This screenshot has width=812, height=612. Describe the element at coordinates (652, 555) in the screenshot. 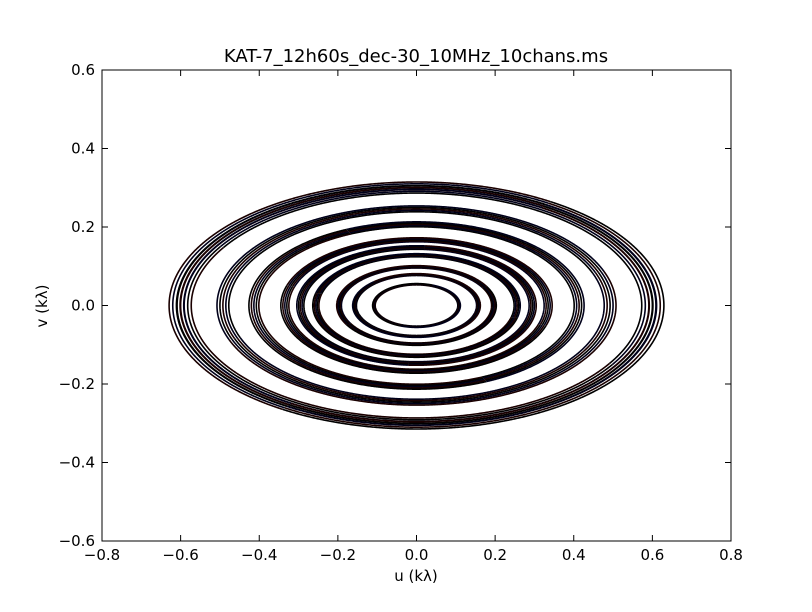

I see `x-tick-label: 0.6` at that location.